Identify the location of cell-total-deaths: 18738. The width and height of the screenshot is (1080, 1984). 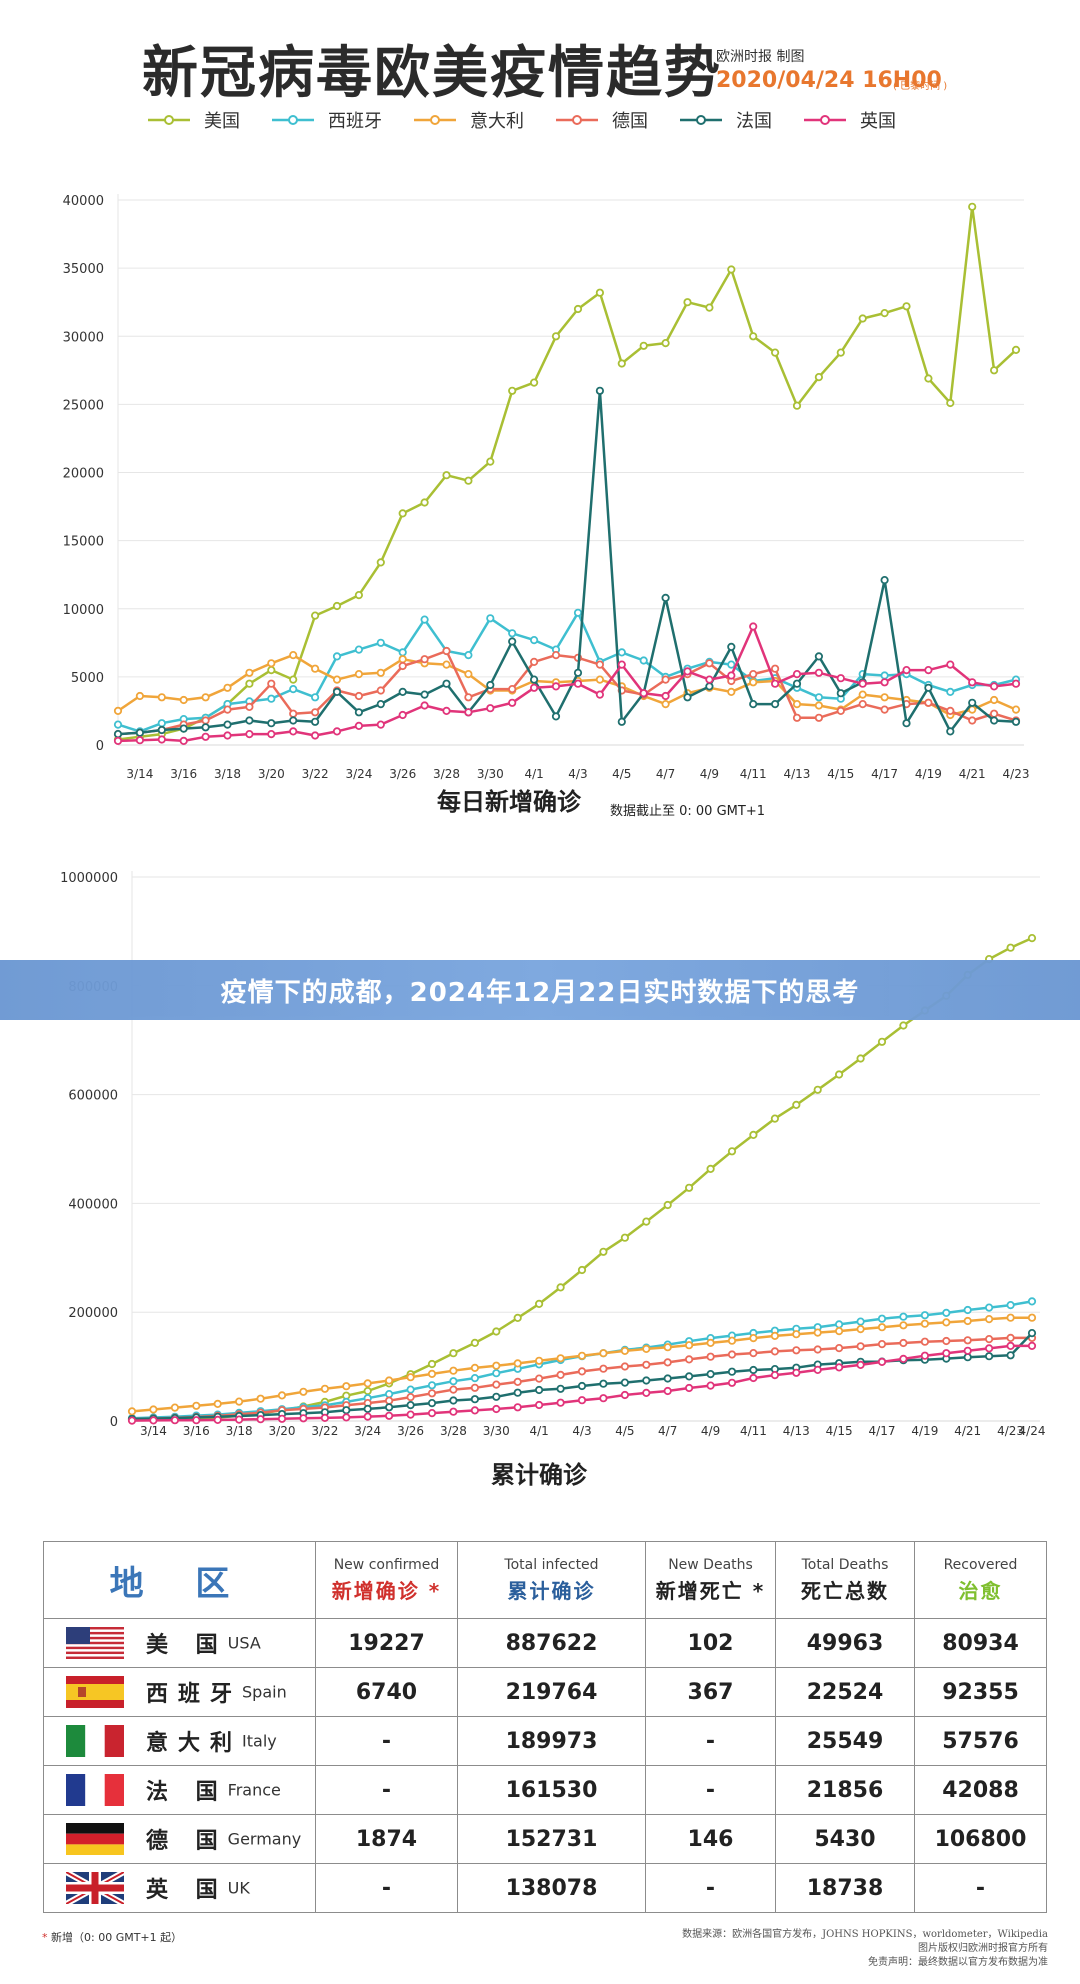
(845, 1888).